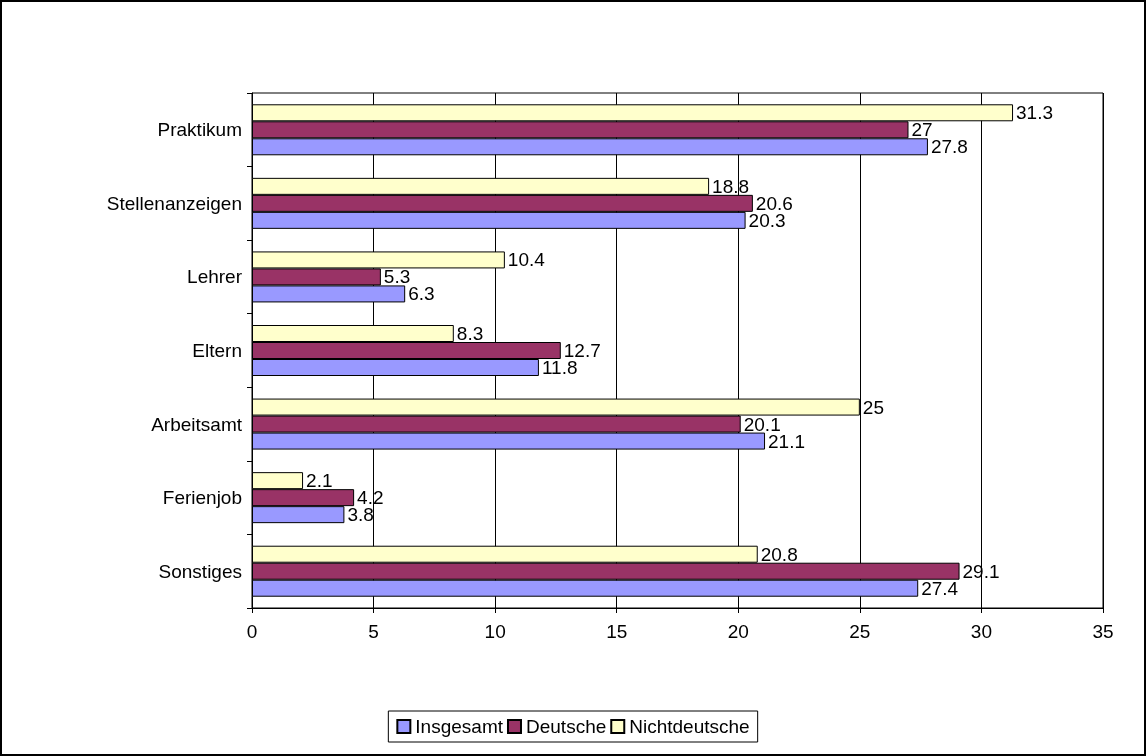 This screenshot has height=756, width=1146. What do you see at coordinates (217, 350) in the screenshot?
I see `y-tick-label: Eltern` at bounding box center [217, 350].